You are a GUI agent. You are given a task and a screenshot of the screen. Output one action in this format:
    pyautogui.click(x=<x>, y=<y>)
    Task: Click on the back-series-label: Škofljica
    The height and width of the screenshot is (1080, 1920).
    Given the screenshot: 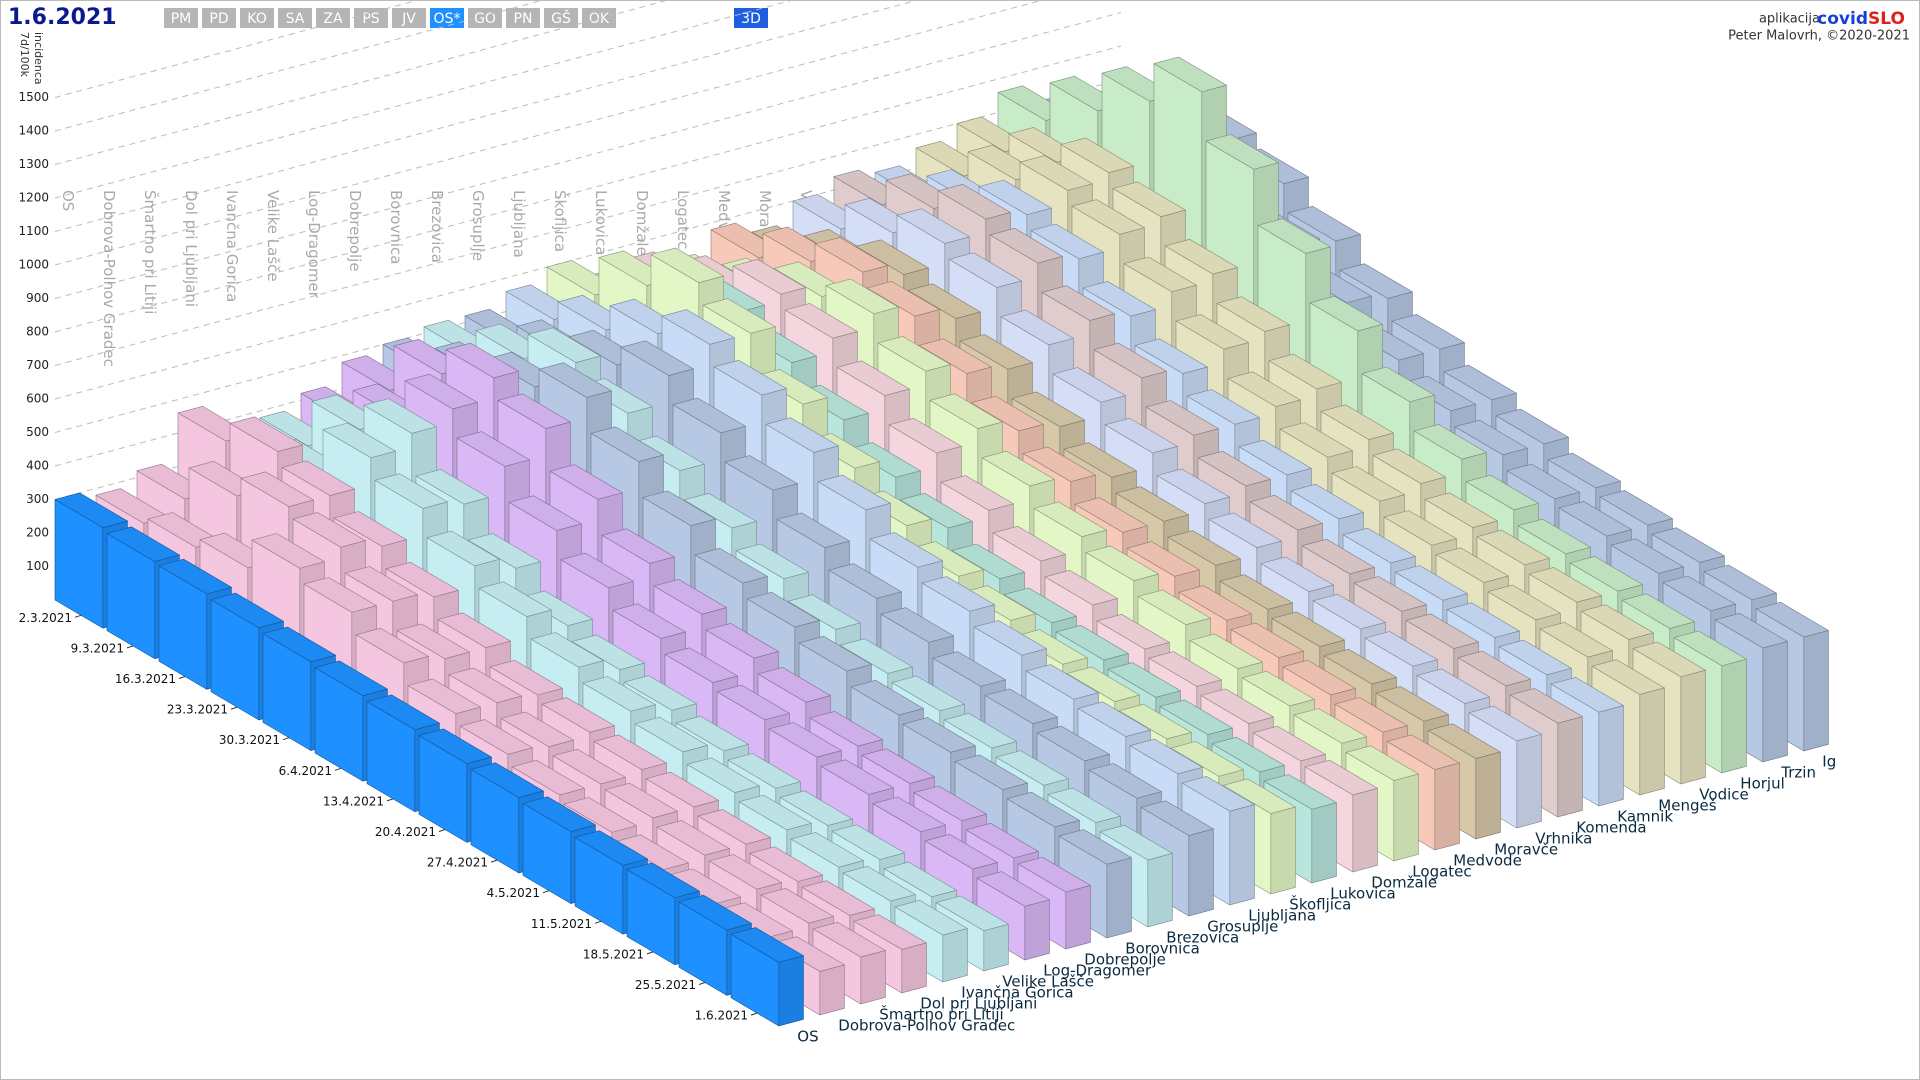 What is the action you would take?
    pyautogui.click(x=560, y=221)
    